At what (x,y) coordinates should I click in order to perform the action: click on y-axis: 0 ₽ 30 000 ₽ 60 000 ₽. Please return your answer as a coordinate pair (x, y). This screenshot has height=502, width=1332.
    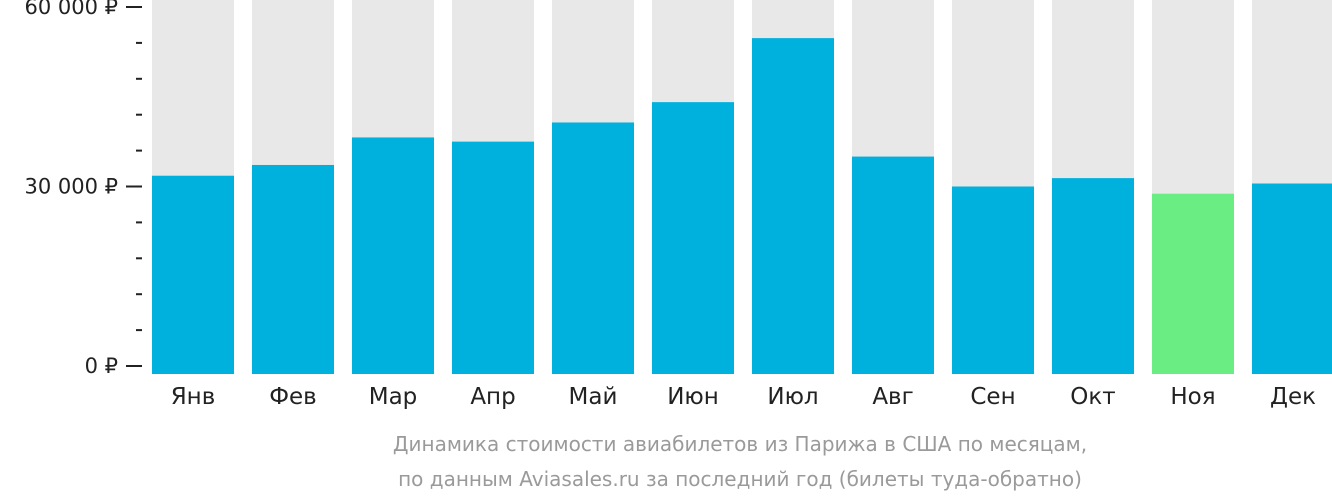
    Looking at the image, I should click on (83, 189).